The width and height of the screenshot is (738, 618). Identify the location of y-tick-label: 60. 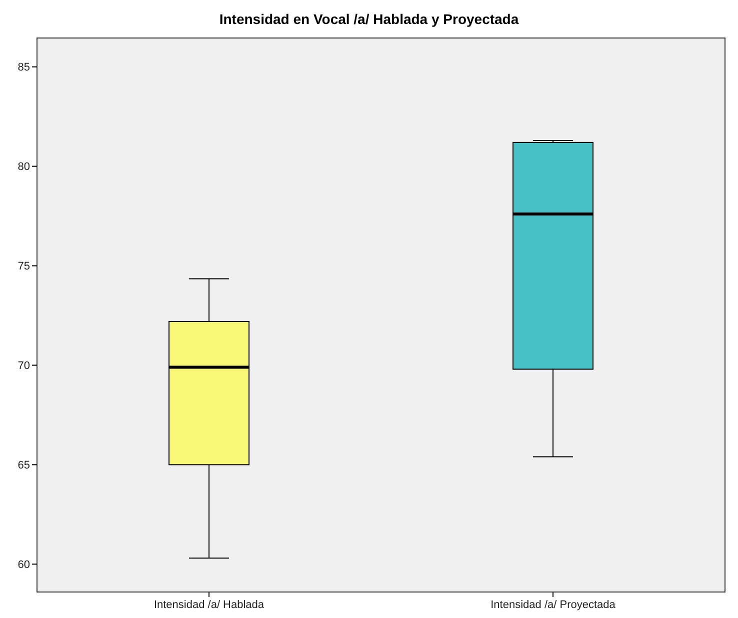
(24, 565).